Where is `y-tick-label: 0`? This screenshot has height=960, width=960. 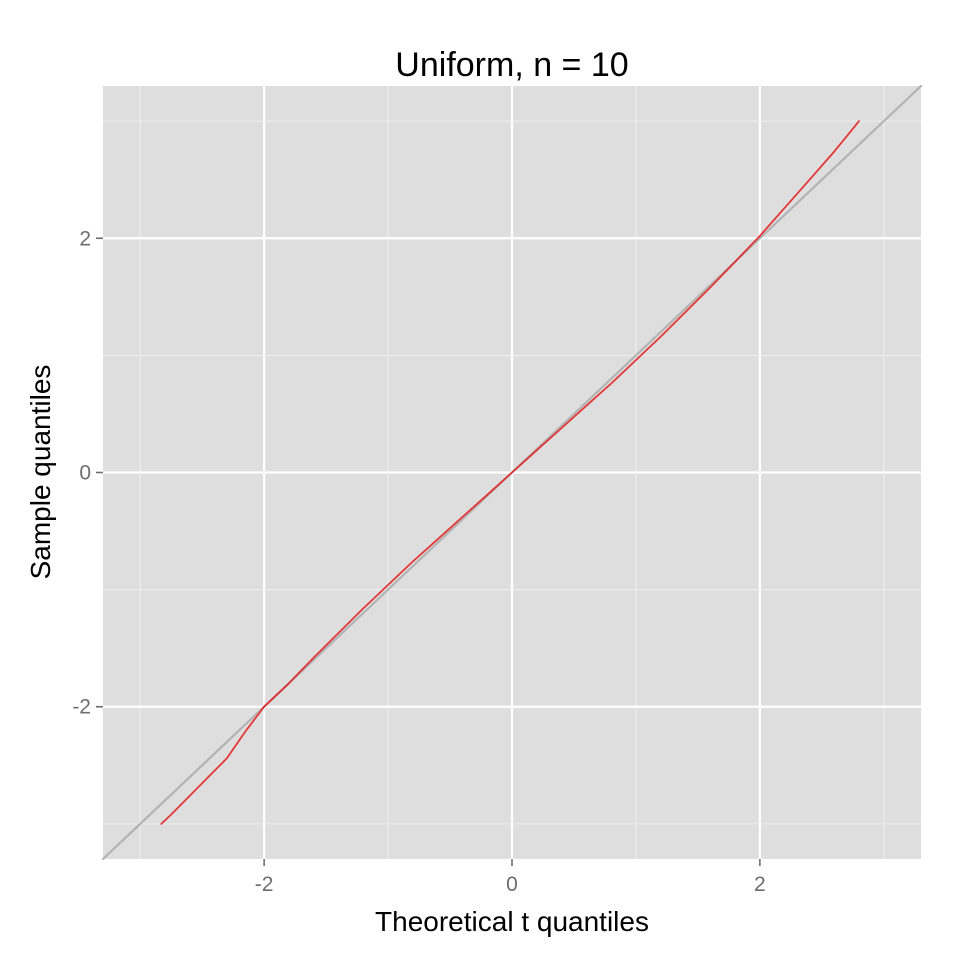 y-tick-label: 0 is located at coordinates (85, 473).